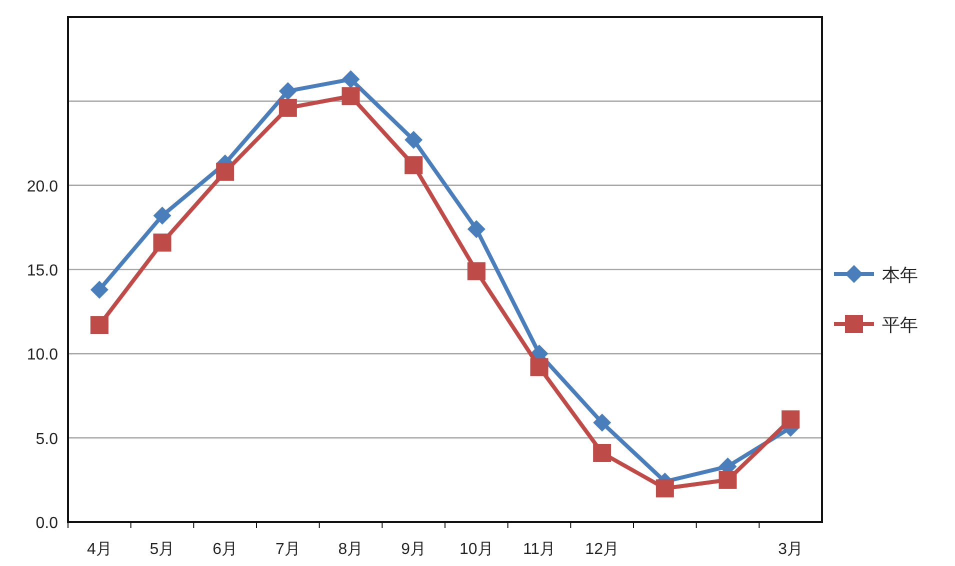  I want to click on x-tick-label: 7月, so click(287, 549).